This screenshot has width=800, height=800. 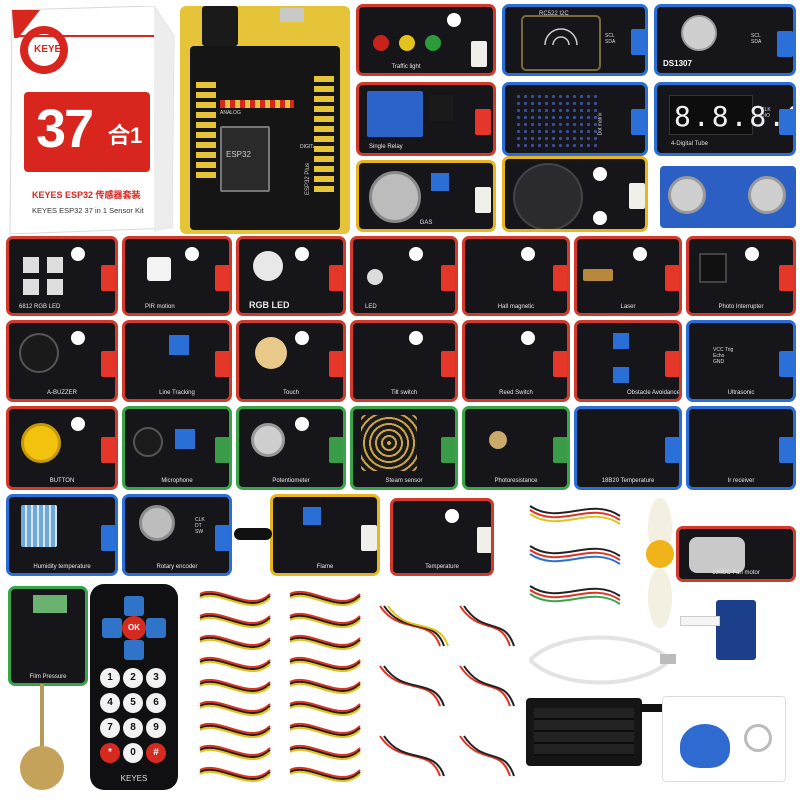 I want to click on obstacle-pot-b, so click(x=621, y=375).